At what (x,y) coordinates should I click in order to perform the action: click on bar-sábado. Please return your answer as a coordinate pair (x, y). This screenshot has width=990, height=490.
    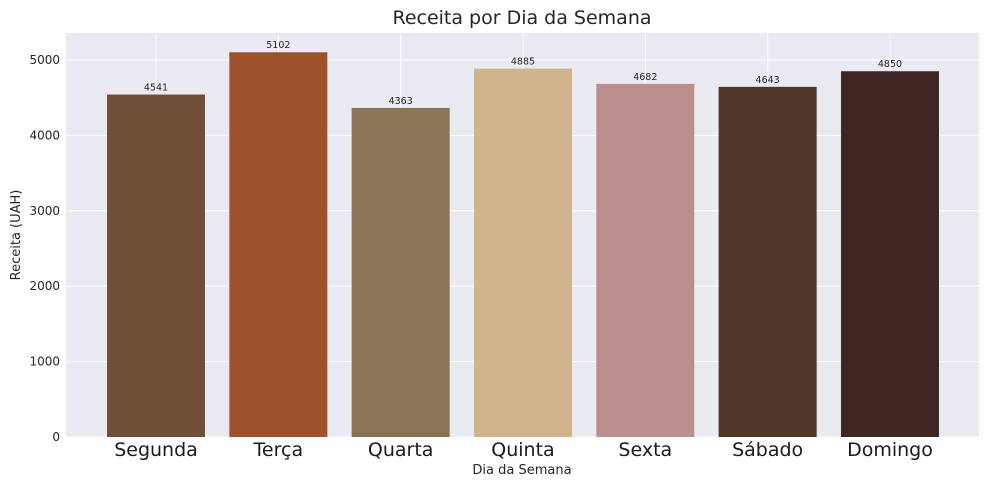
    Looking at the image, I should click on (767, 261).